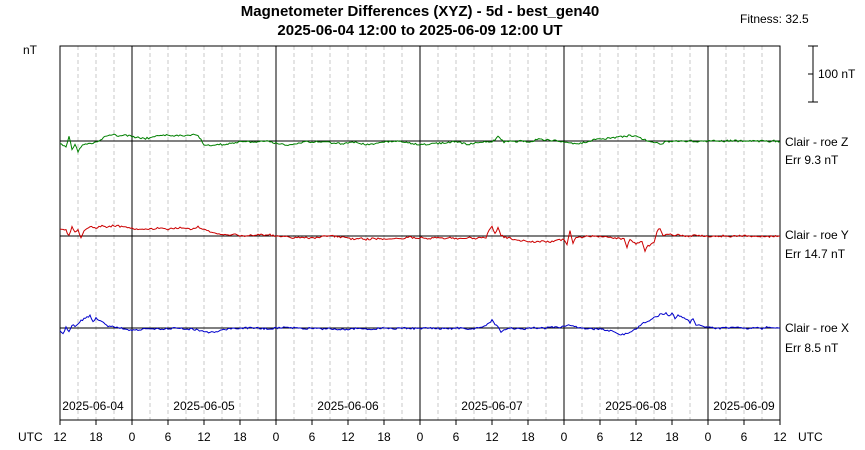 Image resolution: width=865 pixels, height=450 pixels. Describe the element at coordinates (817, 235) in the screenshot. I see `series-name-label: Clair - roe Y` at that location.